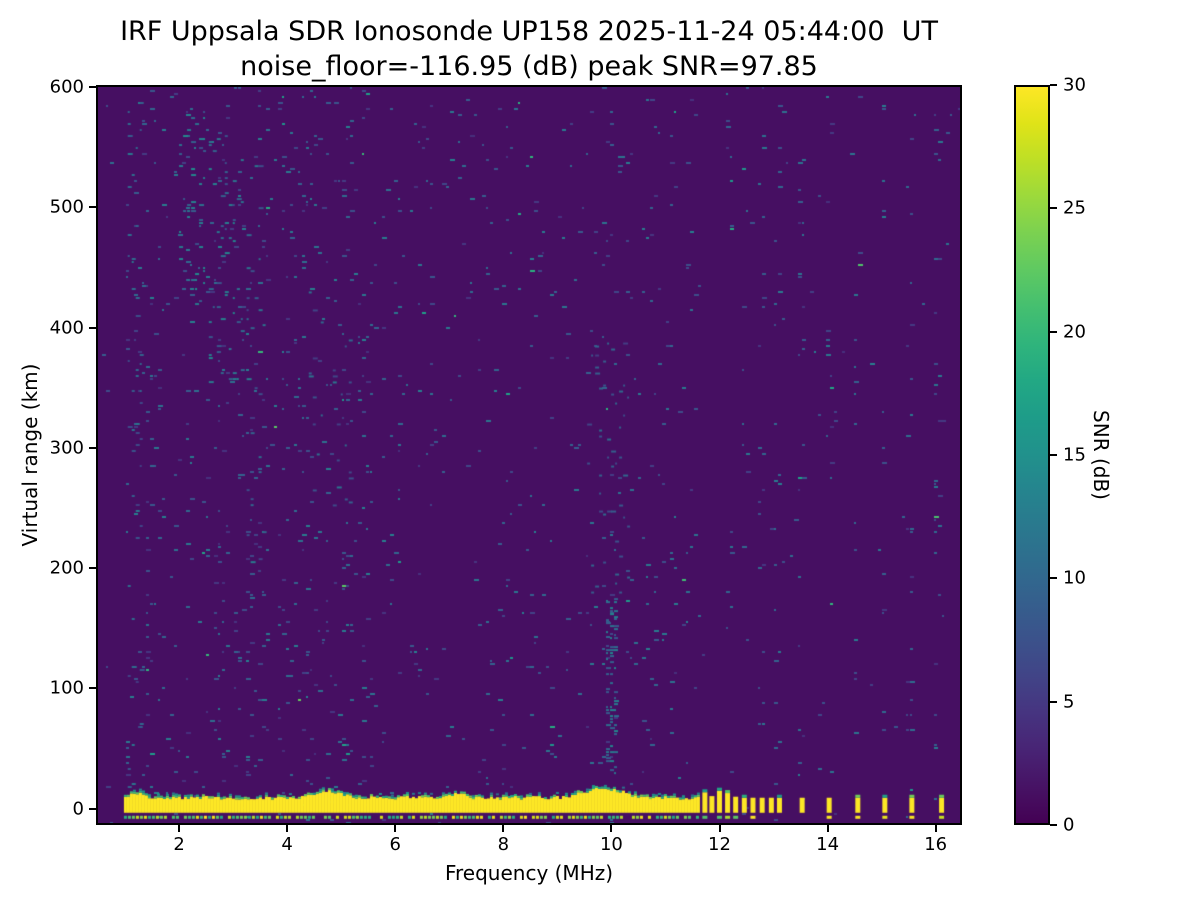 Image resolution: width=1200 pixels, height=900 pixels. What do you see at coordinates (1069, 702) in the screenshot?
I see `colorbar-tick-label: 5` at bounding box center [1069, 702].